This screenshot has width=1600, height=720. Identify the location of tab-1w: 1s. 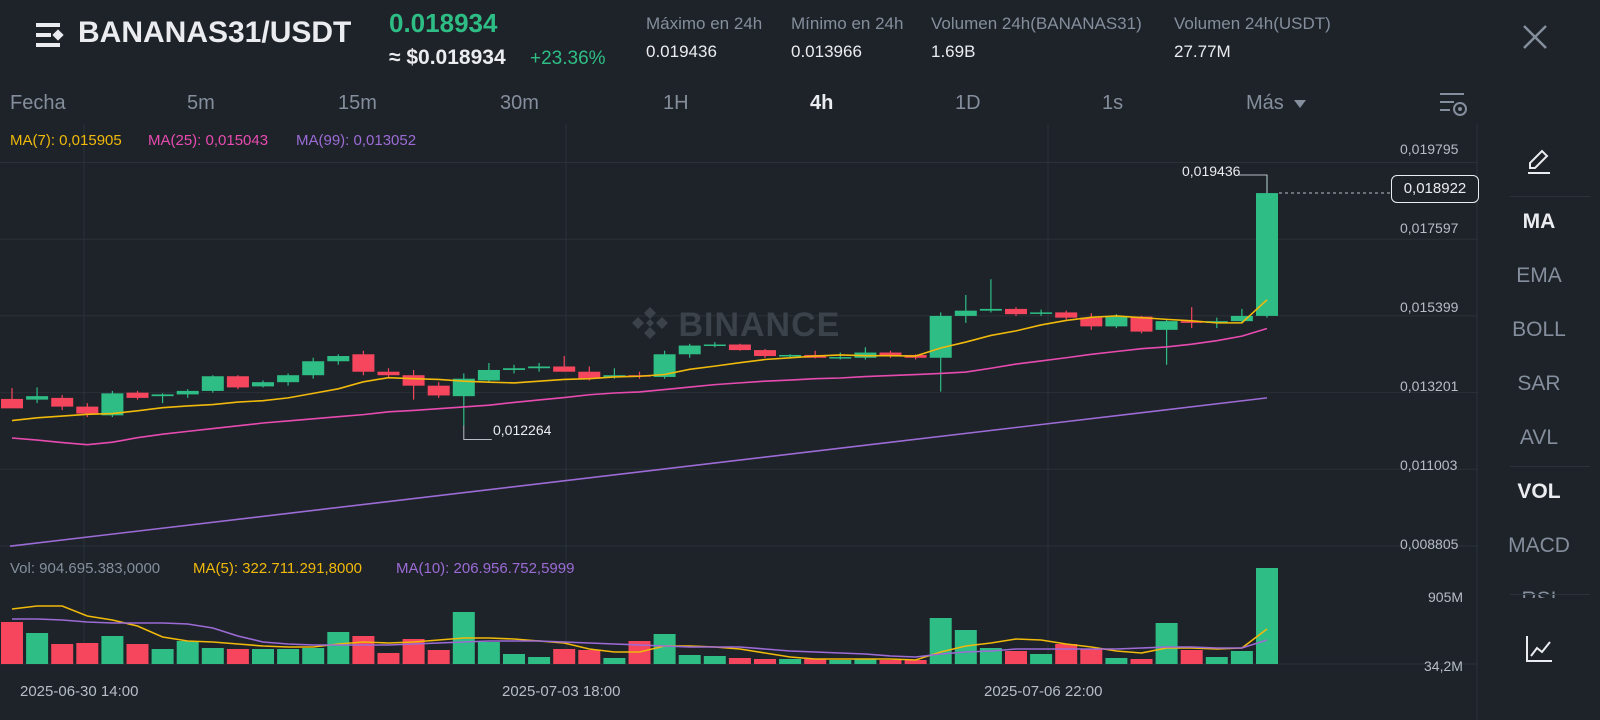
(1113, 103).